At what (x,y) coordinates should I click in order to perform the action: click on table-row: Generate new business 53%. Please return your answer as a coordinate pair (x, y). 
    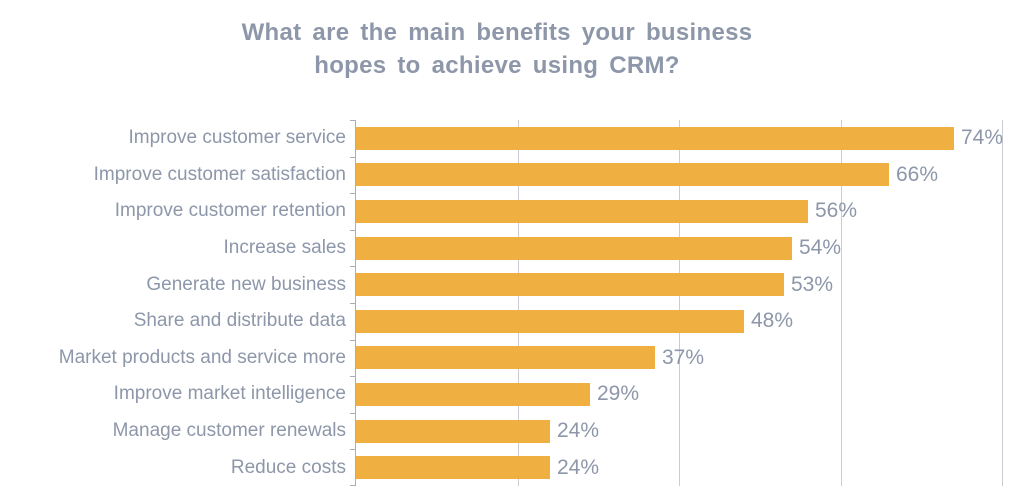
    Looking at the image, I should click on (512, 284).